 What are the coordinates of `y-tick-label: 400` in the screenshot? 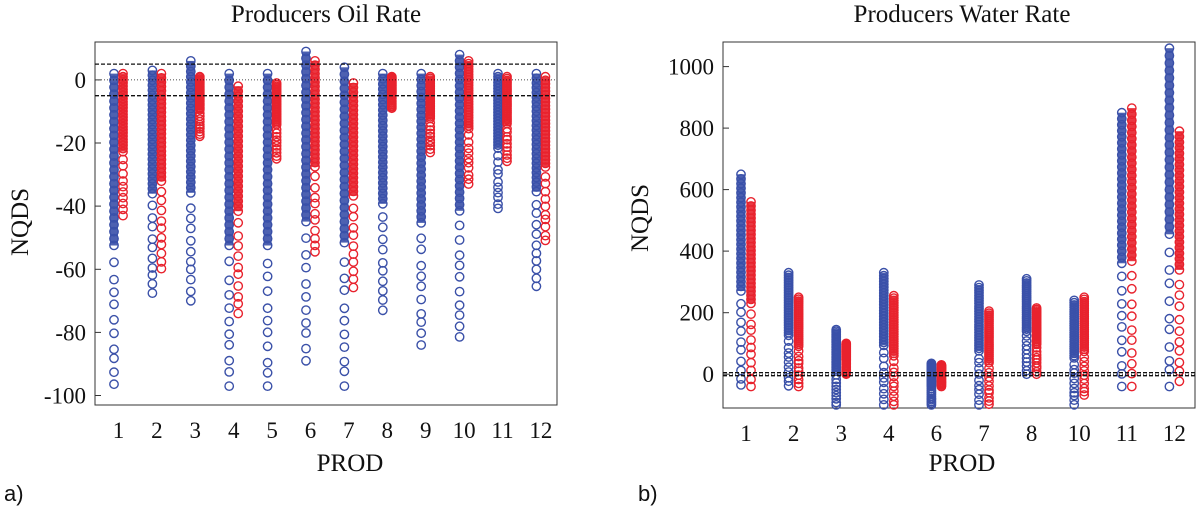 It's located at (697, 251).